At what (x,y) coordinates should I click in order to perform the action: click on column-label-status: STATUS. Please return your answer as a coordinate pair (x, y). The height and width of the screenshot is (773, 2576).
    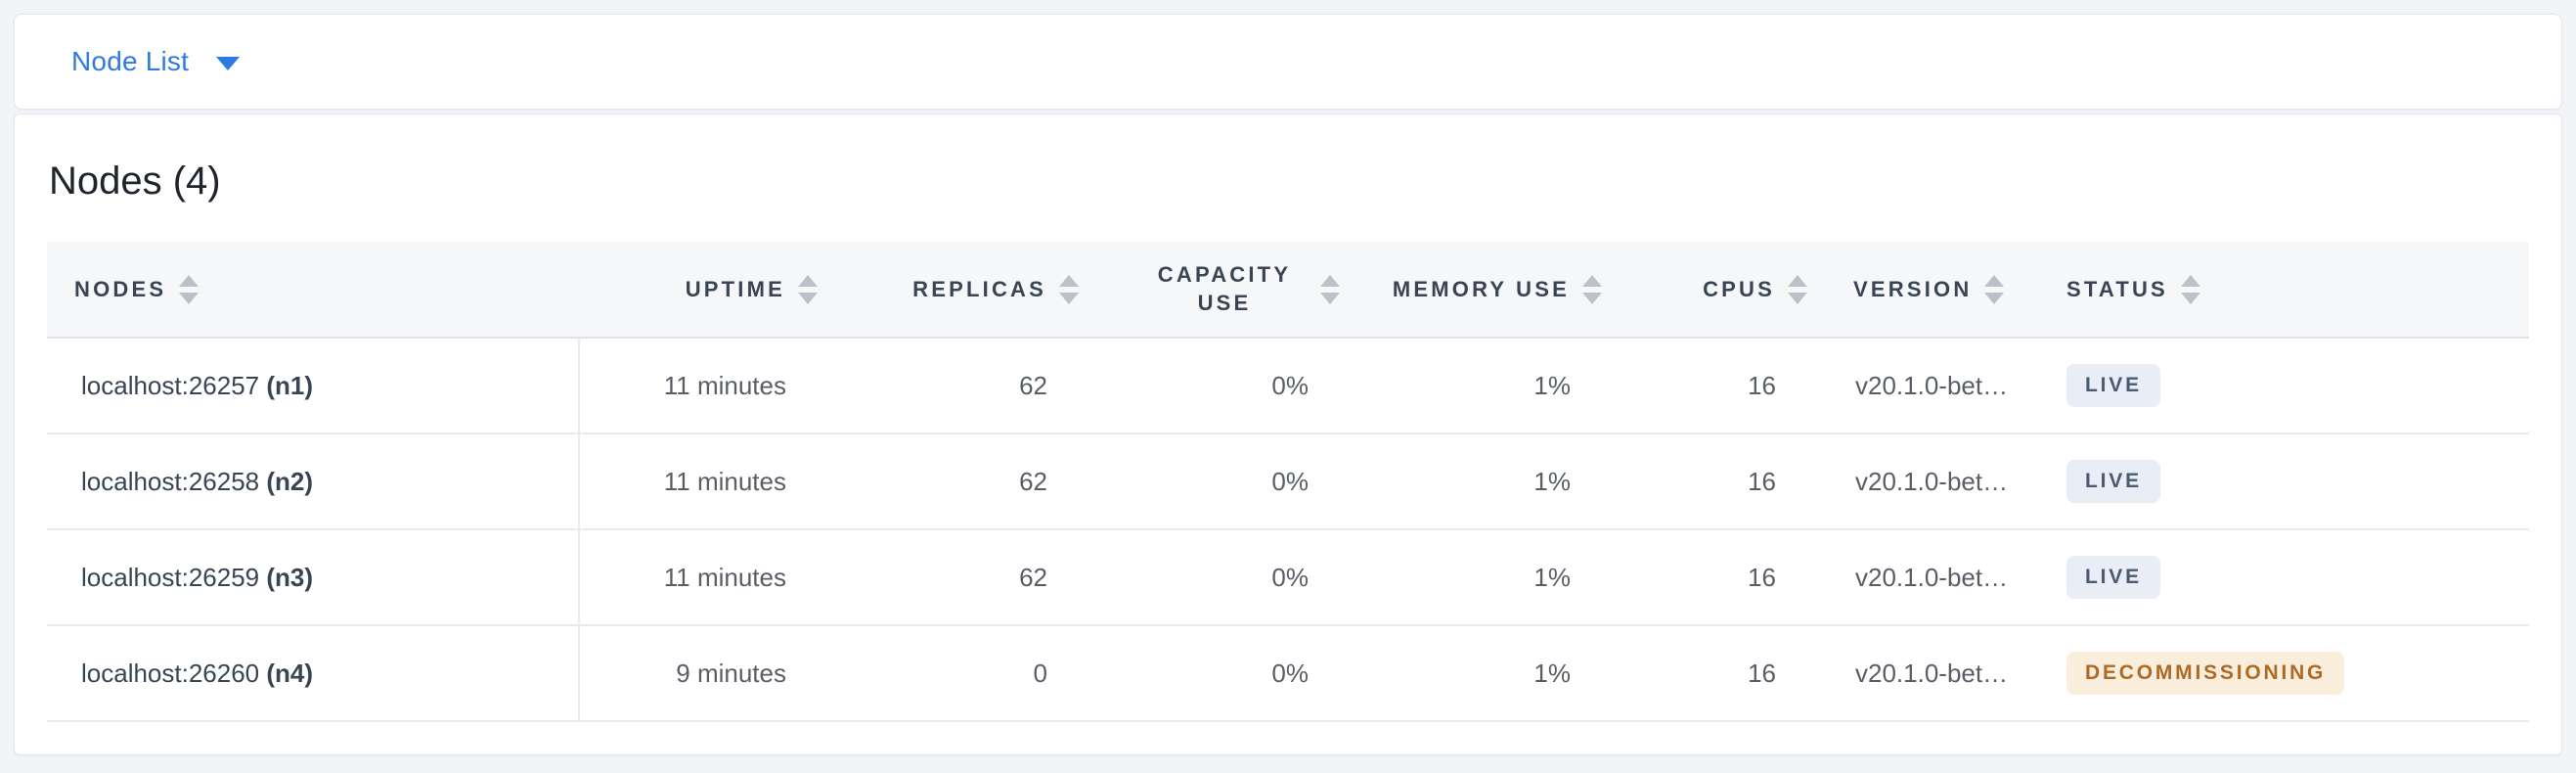
    Looking at the image, I should click on (2117, 289).